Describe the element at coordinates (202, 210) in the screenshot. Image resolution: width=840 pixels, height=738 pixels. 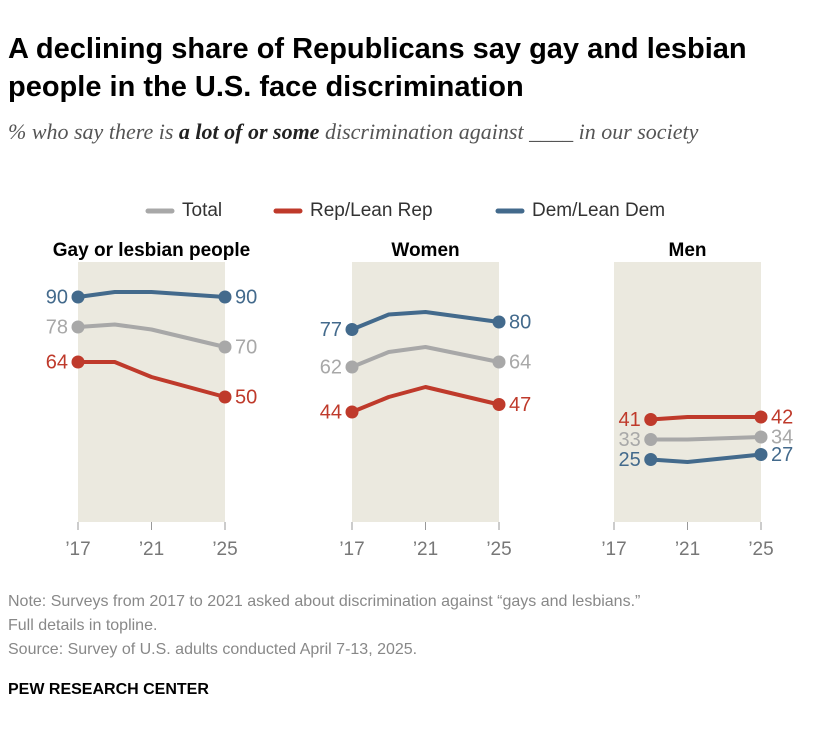
I see `legend-label: Total` at that location.